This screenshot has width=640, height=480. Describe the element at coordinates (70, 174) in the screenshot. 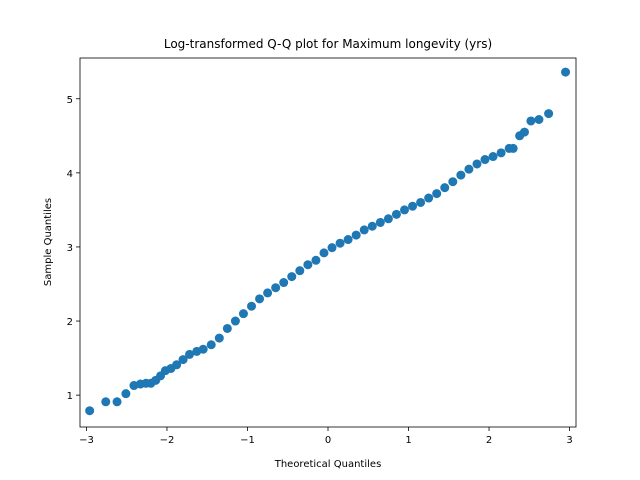

I see `y-tick-label: 4` at that location.